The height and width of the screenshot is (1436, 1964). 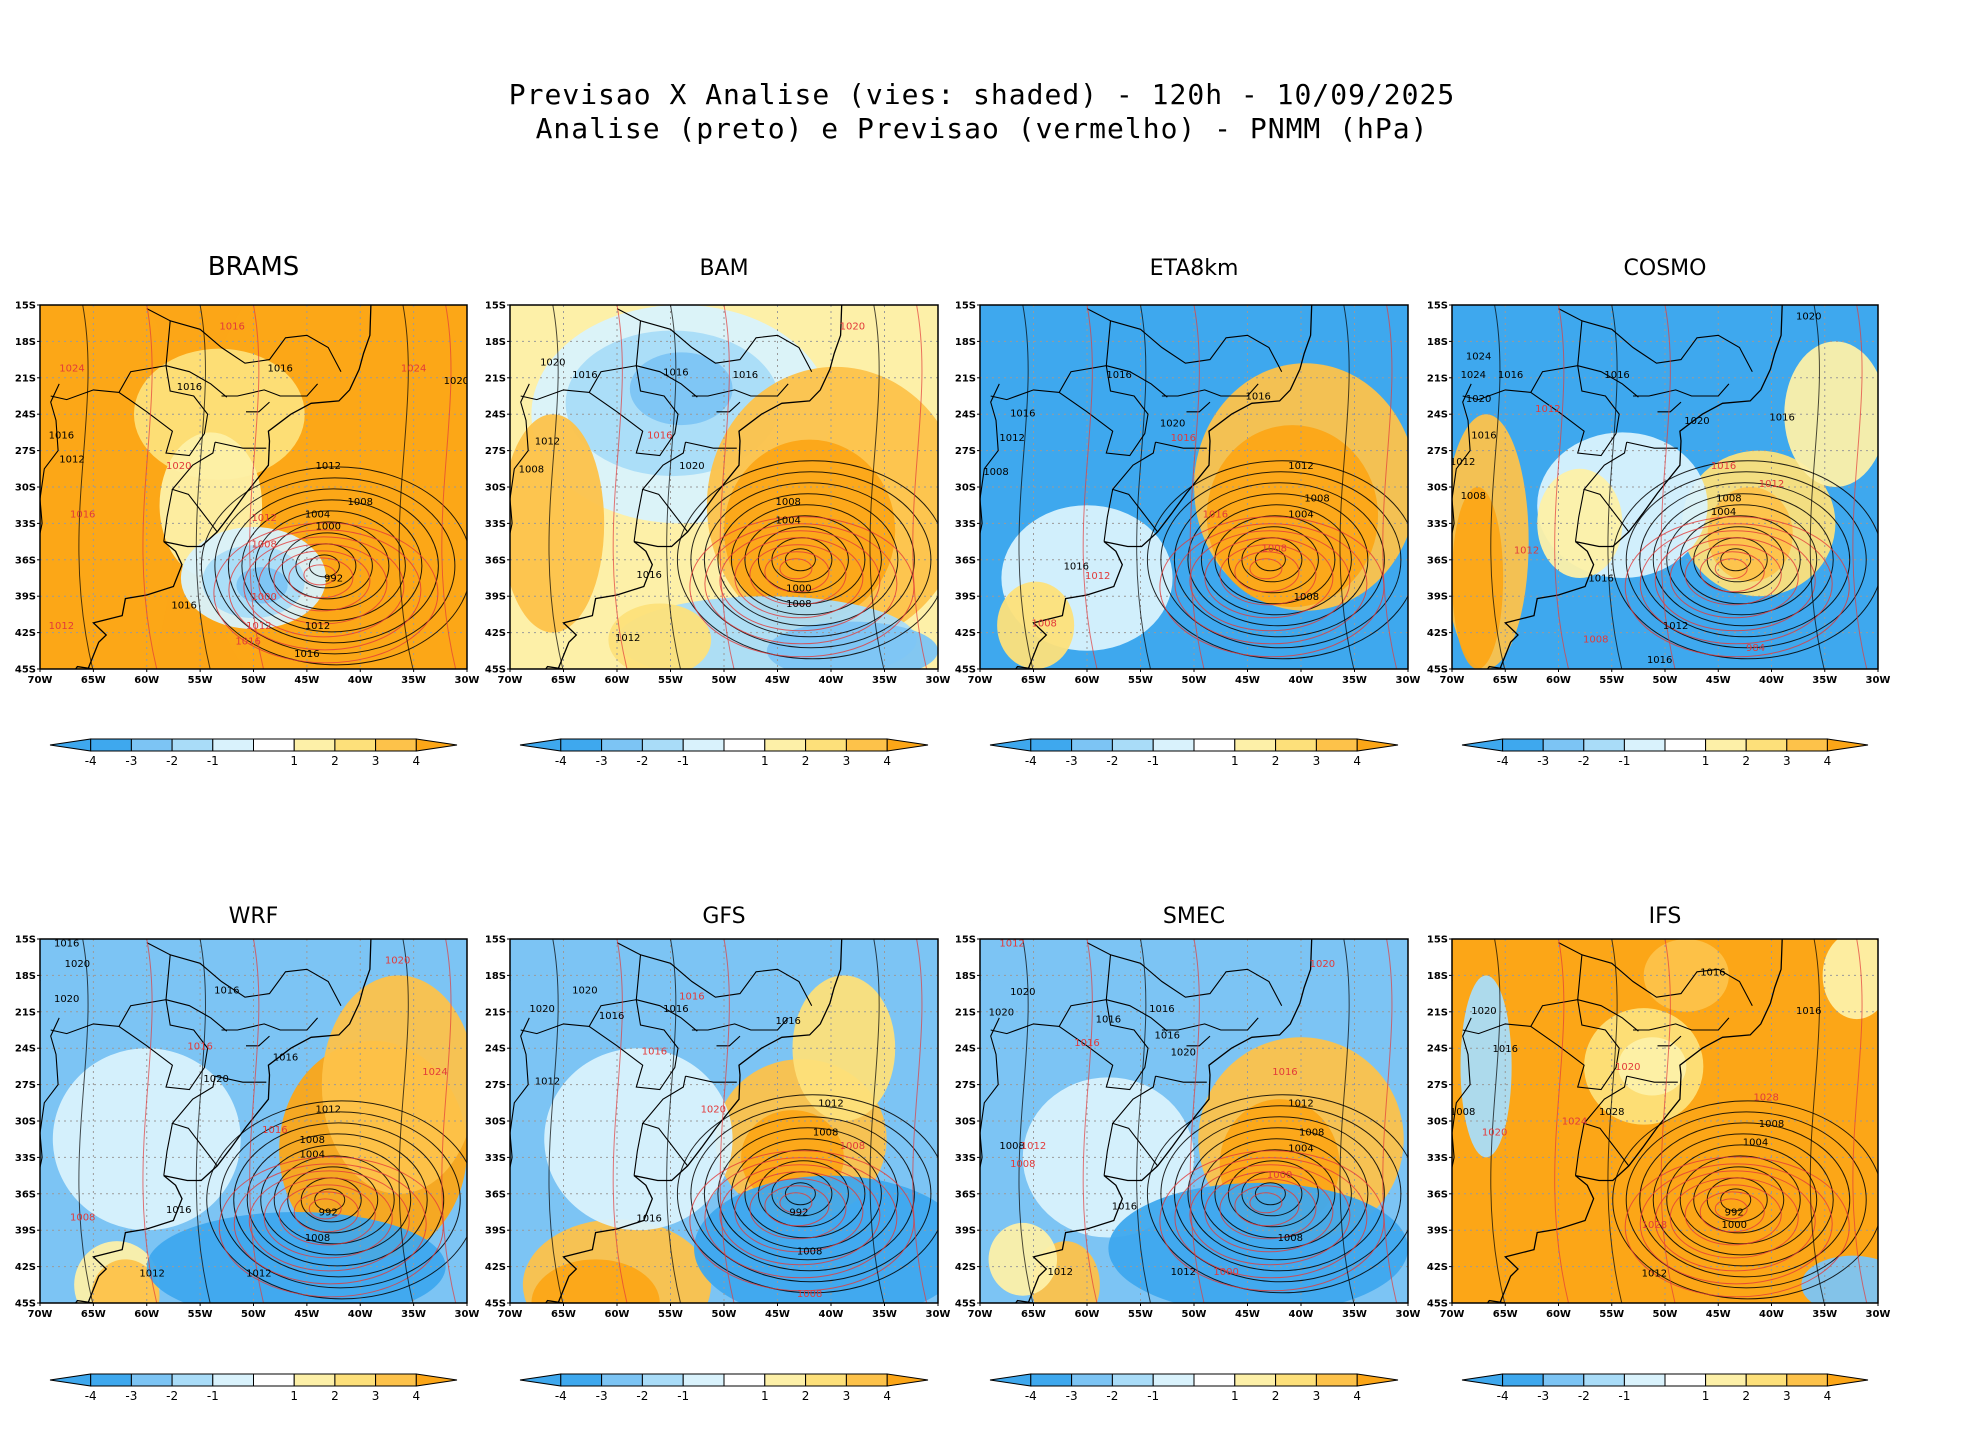 I want to click on coastline-west, so click(x=40, y=348).